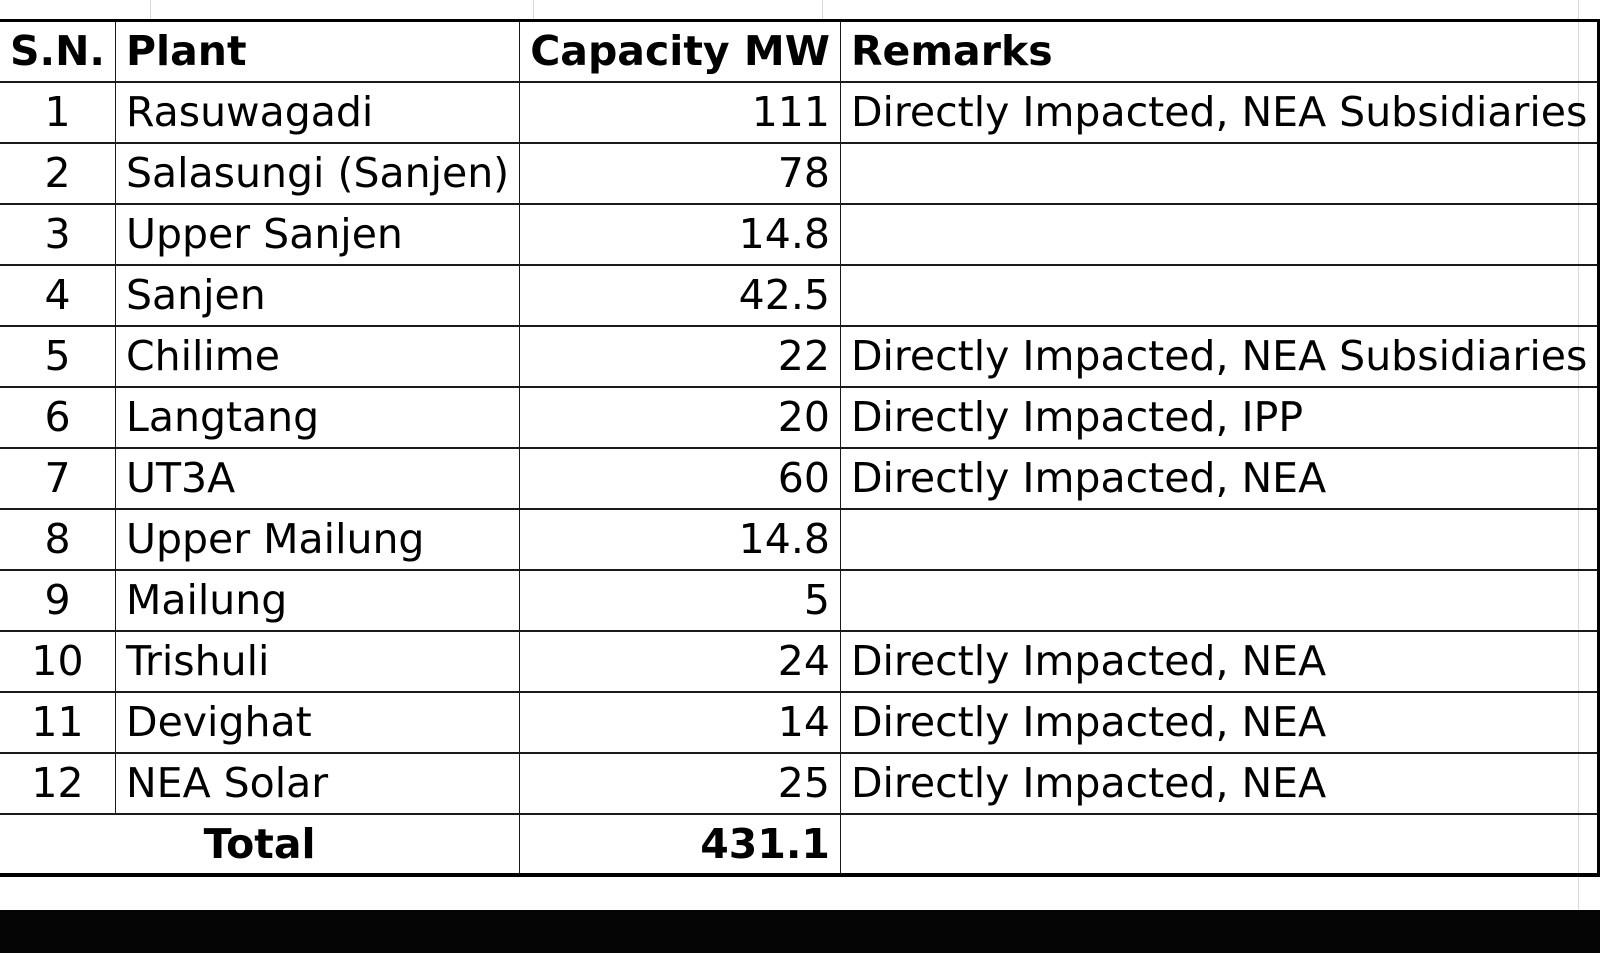 This screenshot has width=1600, height=953. I want to click on cell-capacity: 60, so click(680, 478).